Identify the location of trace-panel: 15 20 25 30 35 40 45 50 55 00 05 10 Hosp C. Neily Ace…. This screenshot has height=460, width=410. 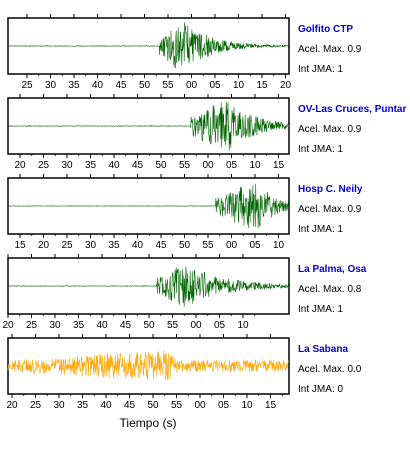
(185, 212).